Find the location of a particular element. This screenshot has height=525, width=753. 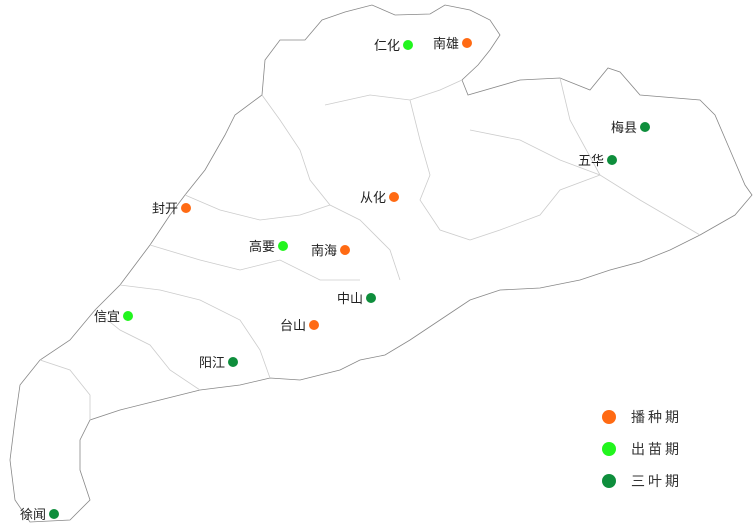

station-label: 五华 is located at coordinates (591, 161).